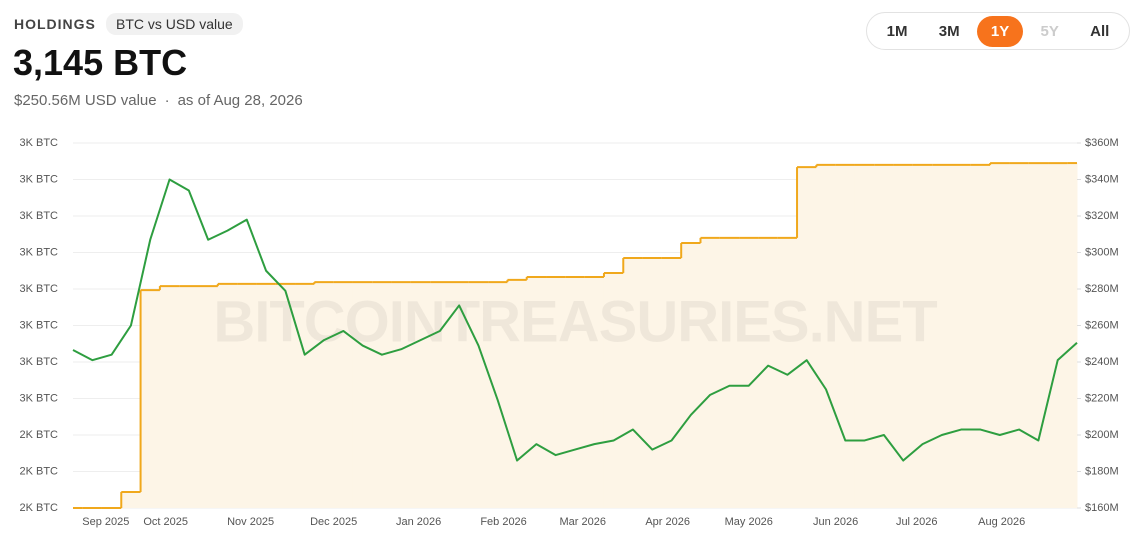 This screenshot has width=1141, height=538. I want to click on subline: $250.56M USD value · as of Aug 28, 2026, so click(162, 100).